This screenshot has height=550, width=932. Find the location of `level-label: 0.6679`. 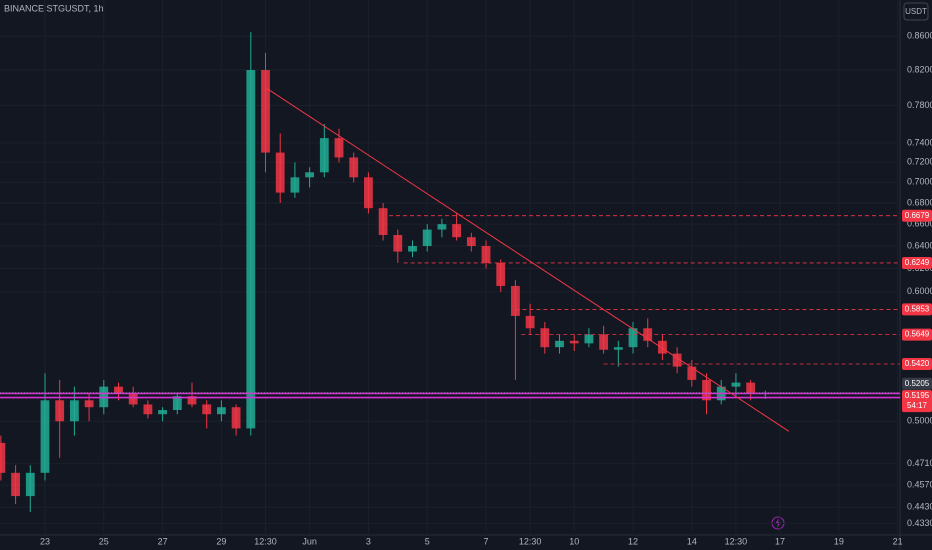

level-label: 0.6679 is located at coordinates (917, 215).